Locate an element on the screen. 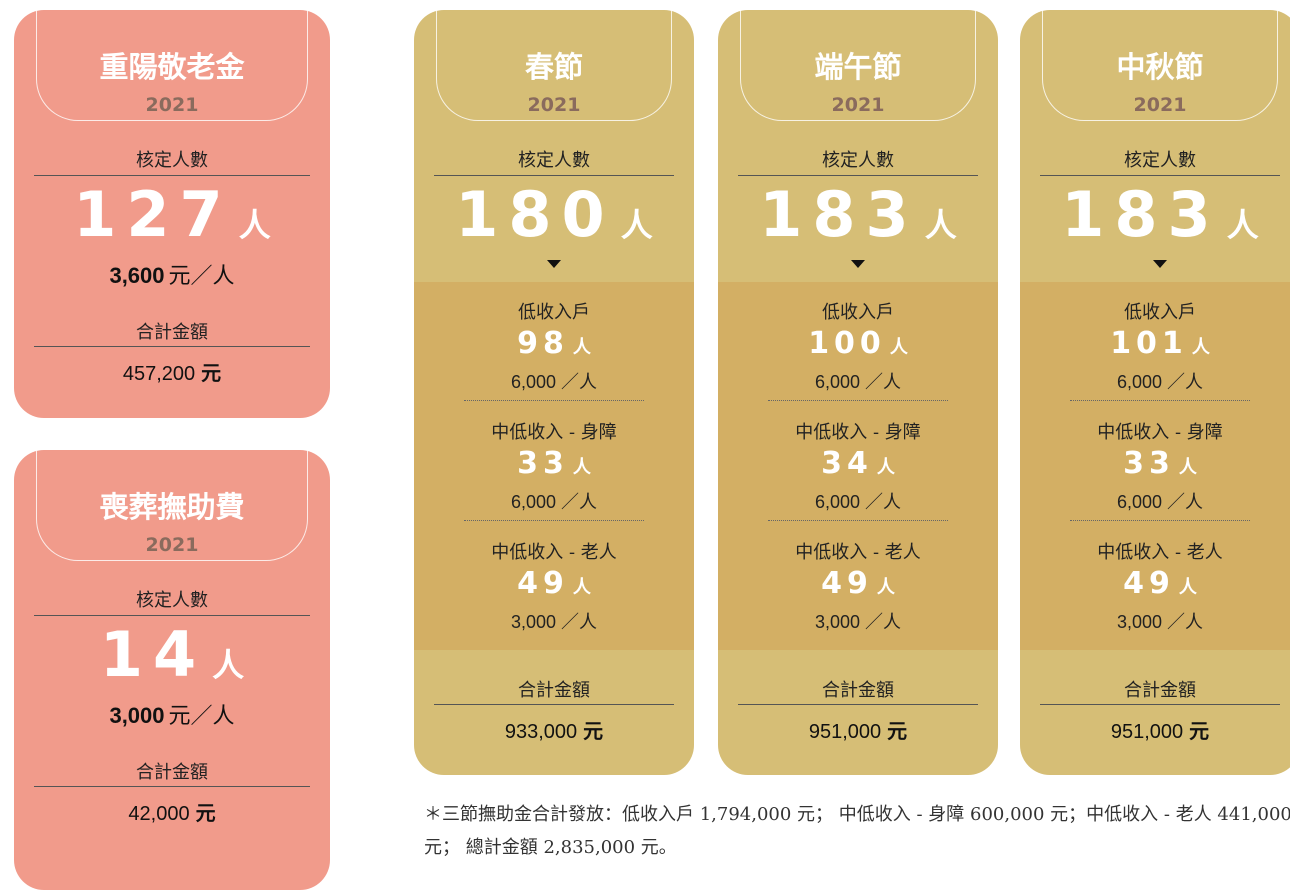  group-count-value: 100 is located at coordinates (847, 343).